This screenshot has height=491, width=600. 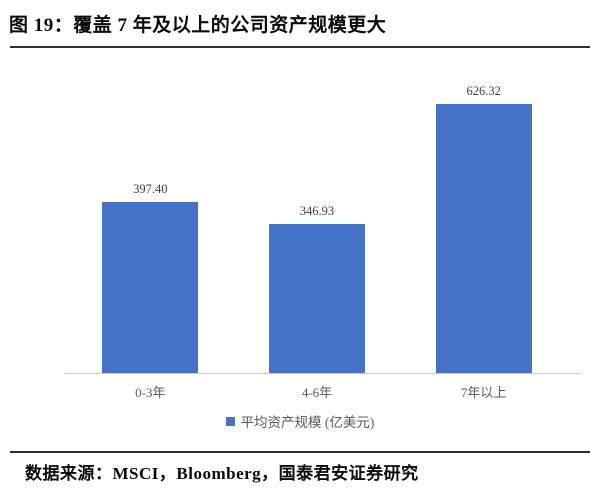 I want to click on source-note: 数据来源：MSCI，Bloomberg，国泰君安证券研究, so click(x=222, y=473).